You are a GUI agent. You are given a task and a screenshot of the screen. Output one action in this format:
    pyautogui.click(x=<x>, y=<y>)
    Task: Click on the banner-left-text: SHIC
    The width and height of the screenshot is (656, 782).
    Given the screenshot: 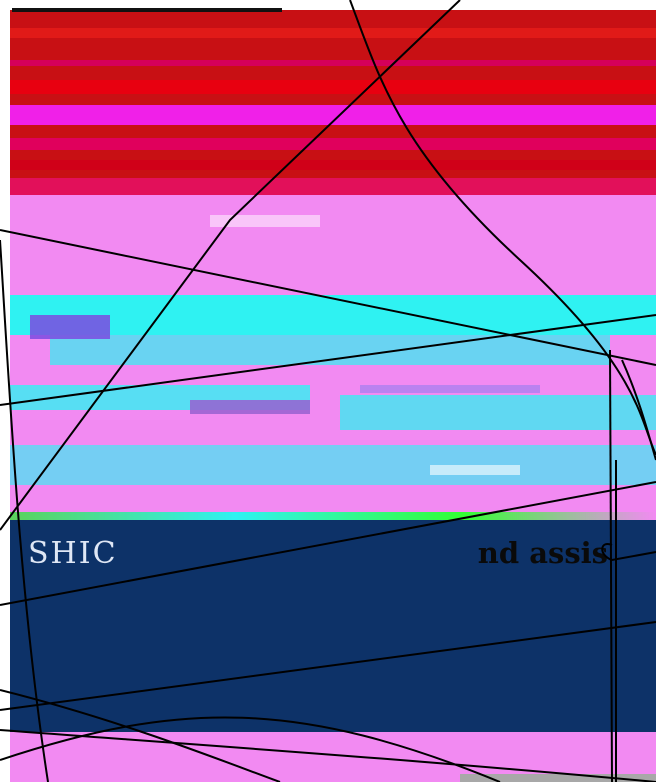 What is the action you would take?
    pyautogui.click(x=73, y=553)
    